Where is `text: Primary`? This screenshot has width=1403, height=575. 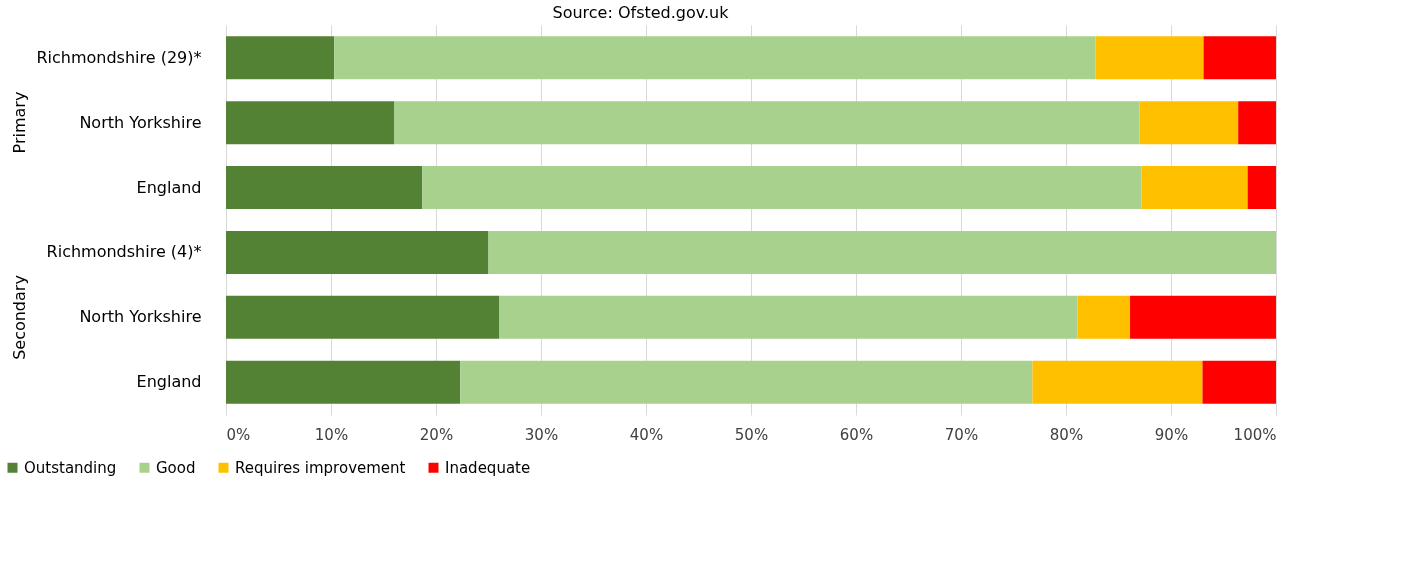 text: Primary is located at coordinates (19, 122).